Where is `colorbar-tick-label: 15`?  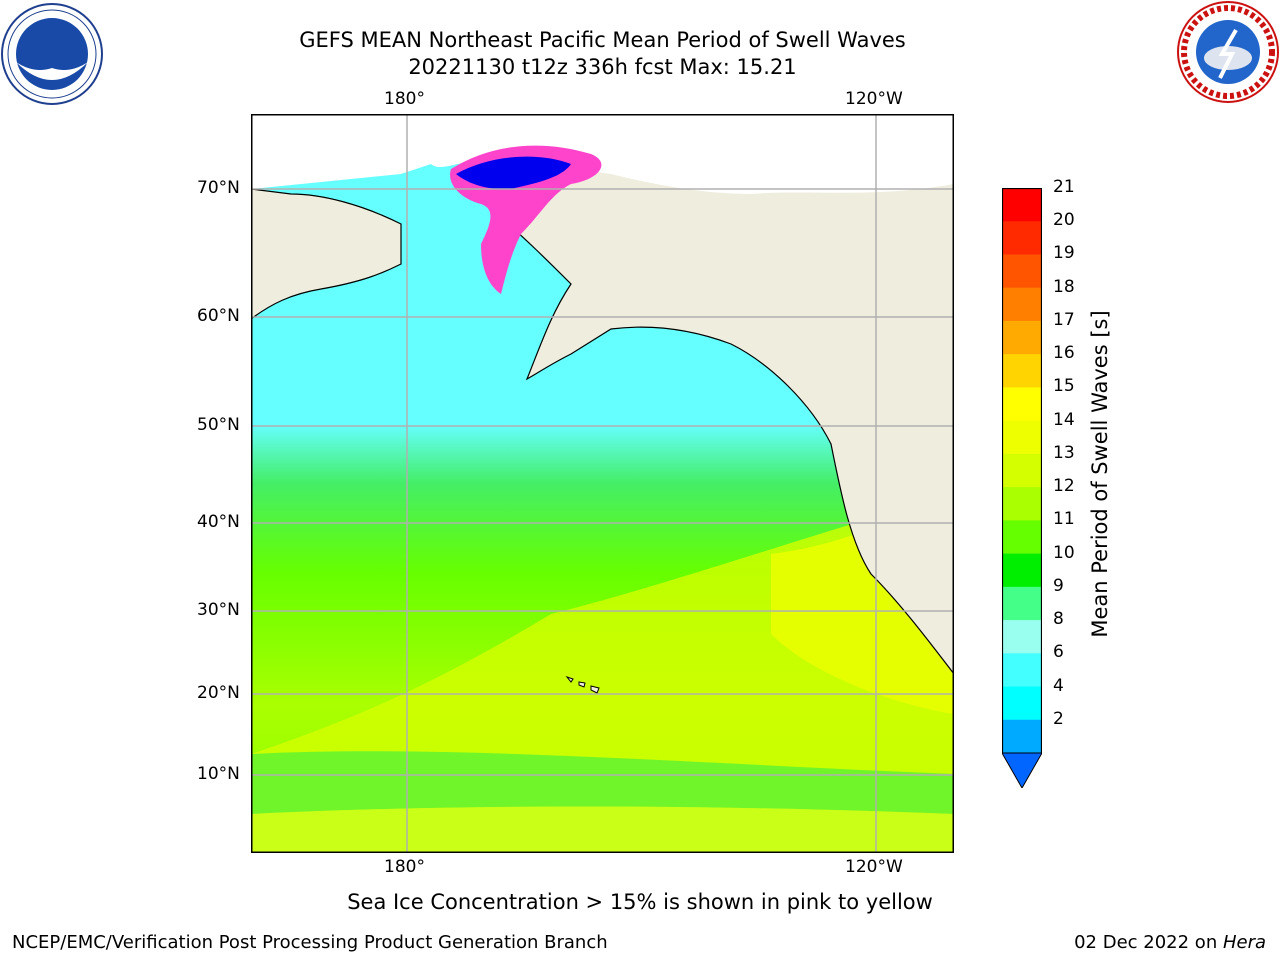 colorbar-tick-label: 15 is located at coordinates (1064, 386).